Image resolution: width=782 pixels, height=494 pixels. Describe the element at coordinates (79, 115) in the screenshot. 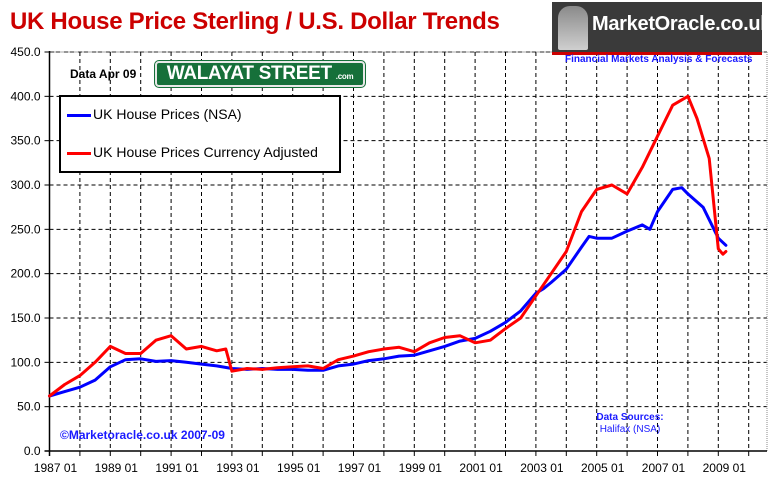

I see `legend-swatch-blue` at that location.